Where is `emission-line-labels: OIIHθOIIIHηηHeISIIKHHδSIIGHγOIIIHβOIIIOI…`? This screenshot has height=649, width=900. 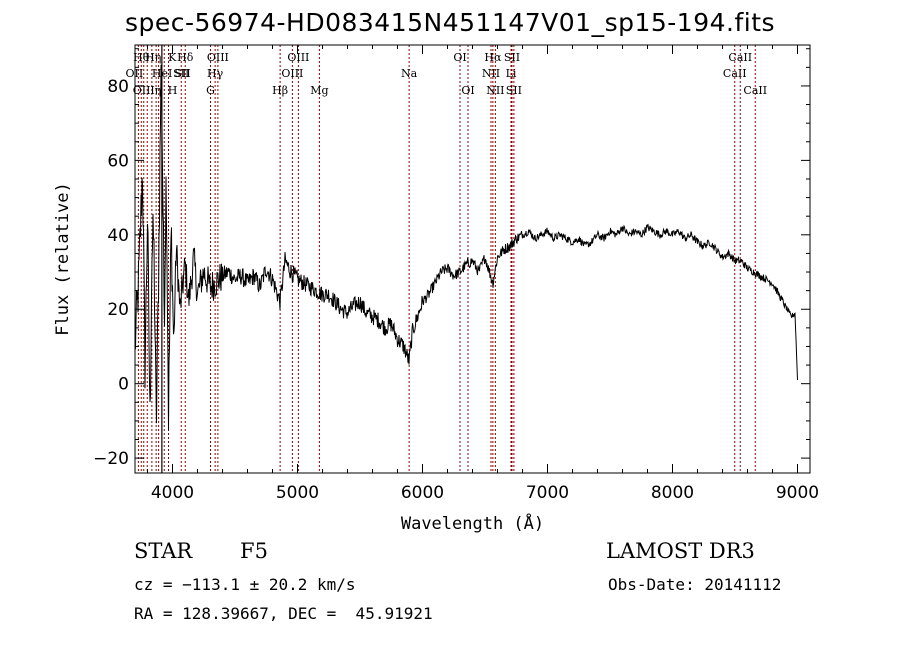 emission-line-labels: OIIHθOIIIHηηHeISIIKHHδSIIGHγOIIIHβOIIIOI… is located at coordinates (447, 74).